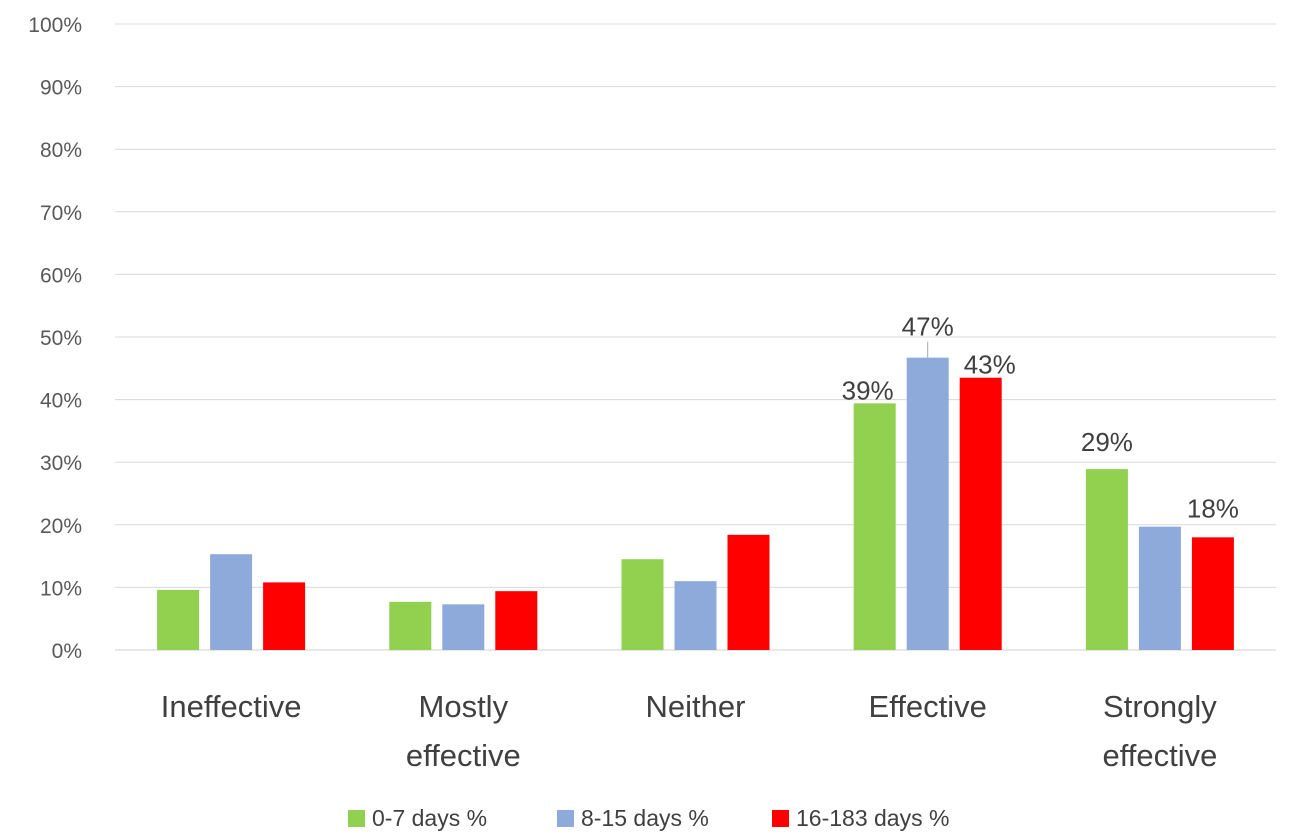  I want to click on x-tick-label: Neither, so click(696, 706).